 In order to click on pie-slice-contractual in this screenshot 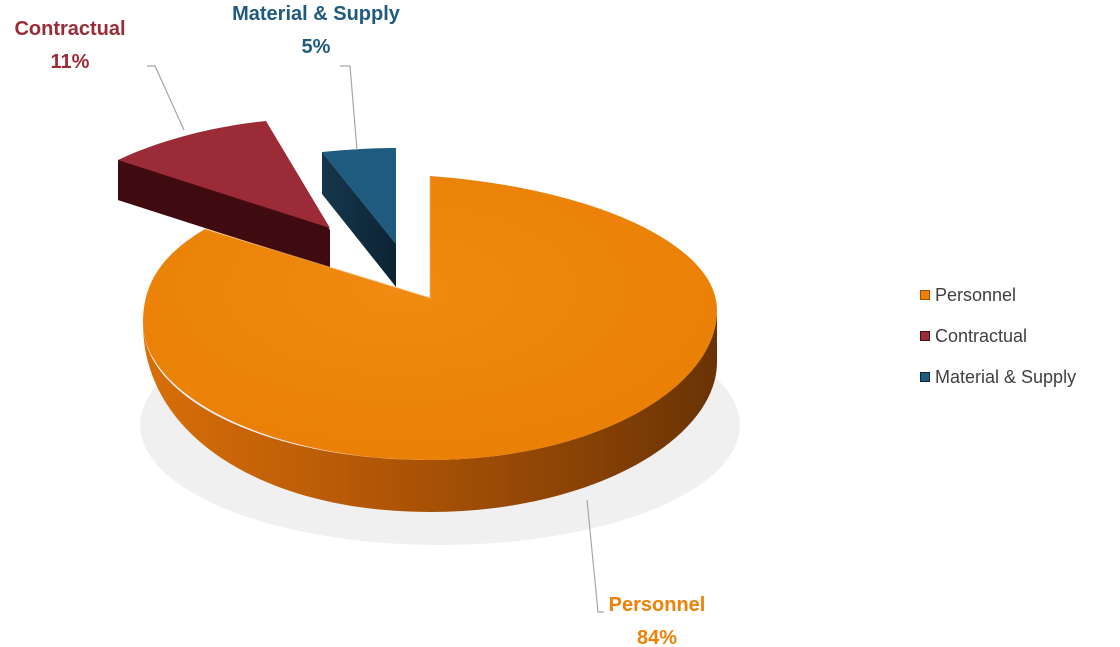, I will do `click(224, 194)`.